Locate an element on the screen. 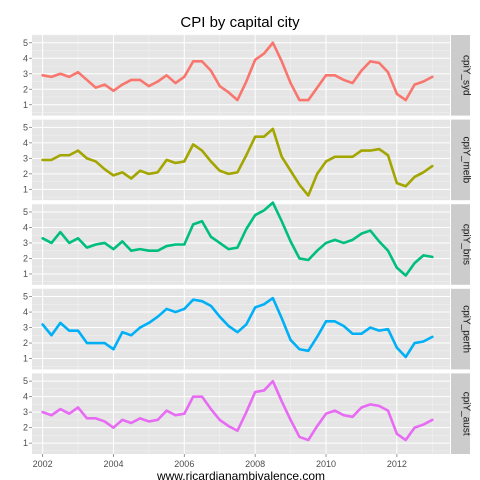 This screenshot has width=480, height=480. x-tick-label: 2008 is located at coordinates (255, 464).